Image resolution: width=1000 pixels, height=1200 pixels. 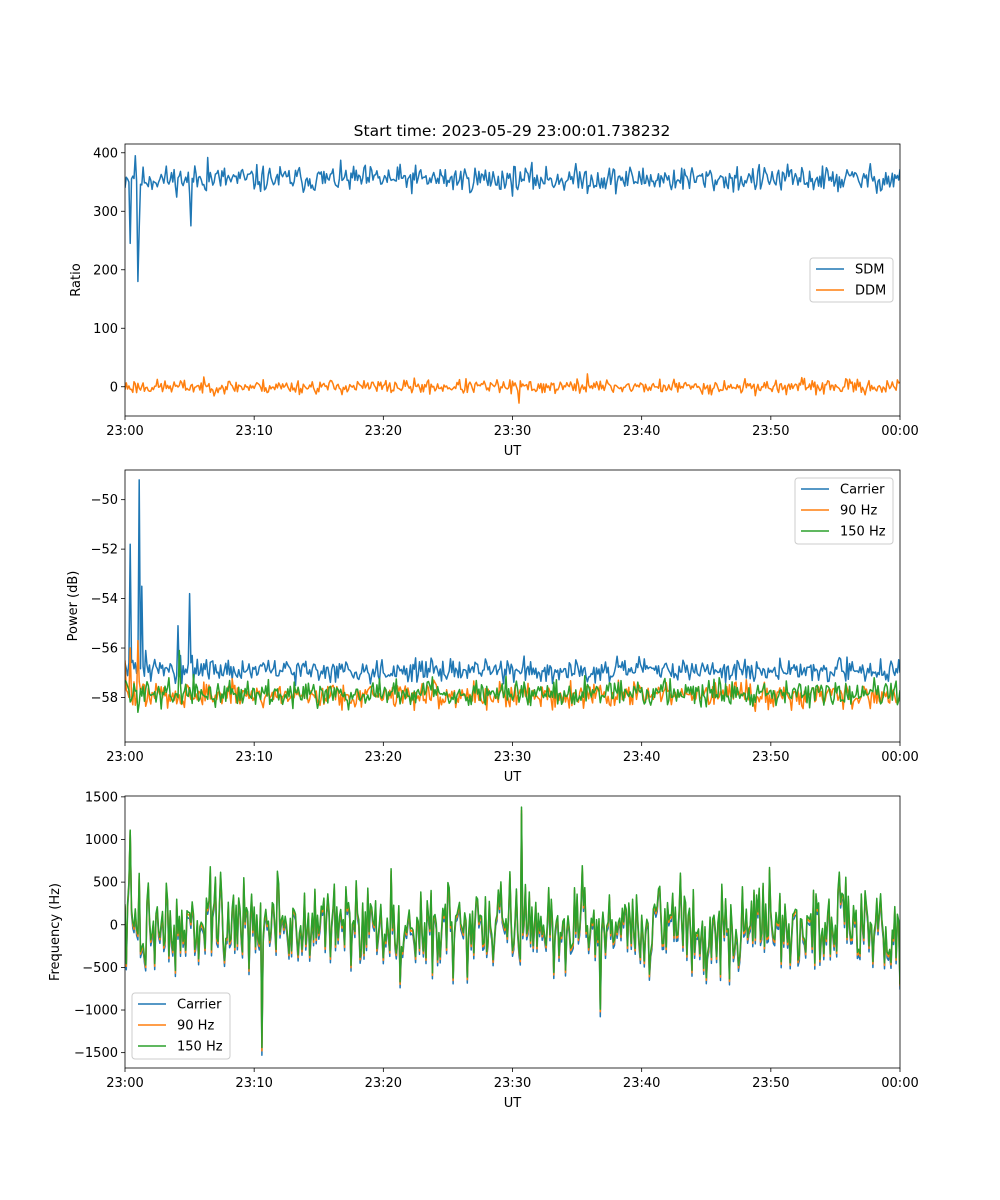 I want to click on y-tick-label: −1500, so click(x=96, y=1053).